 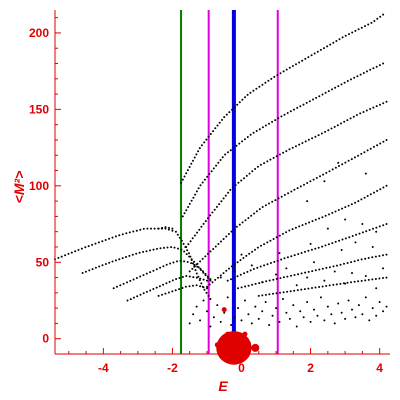 I want to click on series-13-point, so click(x=162, y=227).